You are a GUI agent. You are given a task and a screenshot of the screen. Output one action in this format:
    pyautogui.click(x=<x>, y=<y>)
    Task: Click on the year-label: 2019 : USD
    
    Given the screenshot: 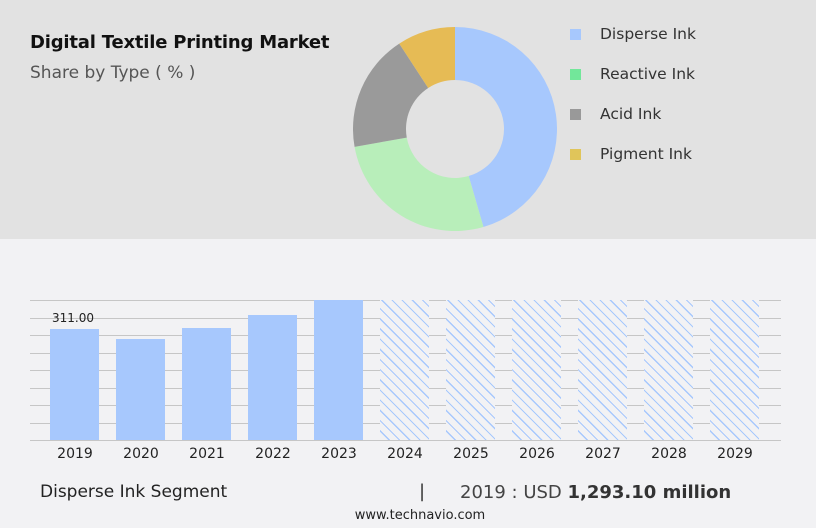 What is the action you would take?
    pyautogui.click(x=514, y=492)
    